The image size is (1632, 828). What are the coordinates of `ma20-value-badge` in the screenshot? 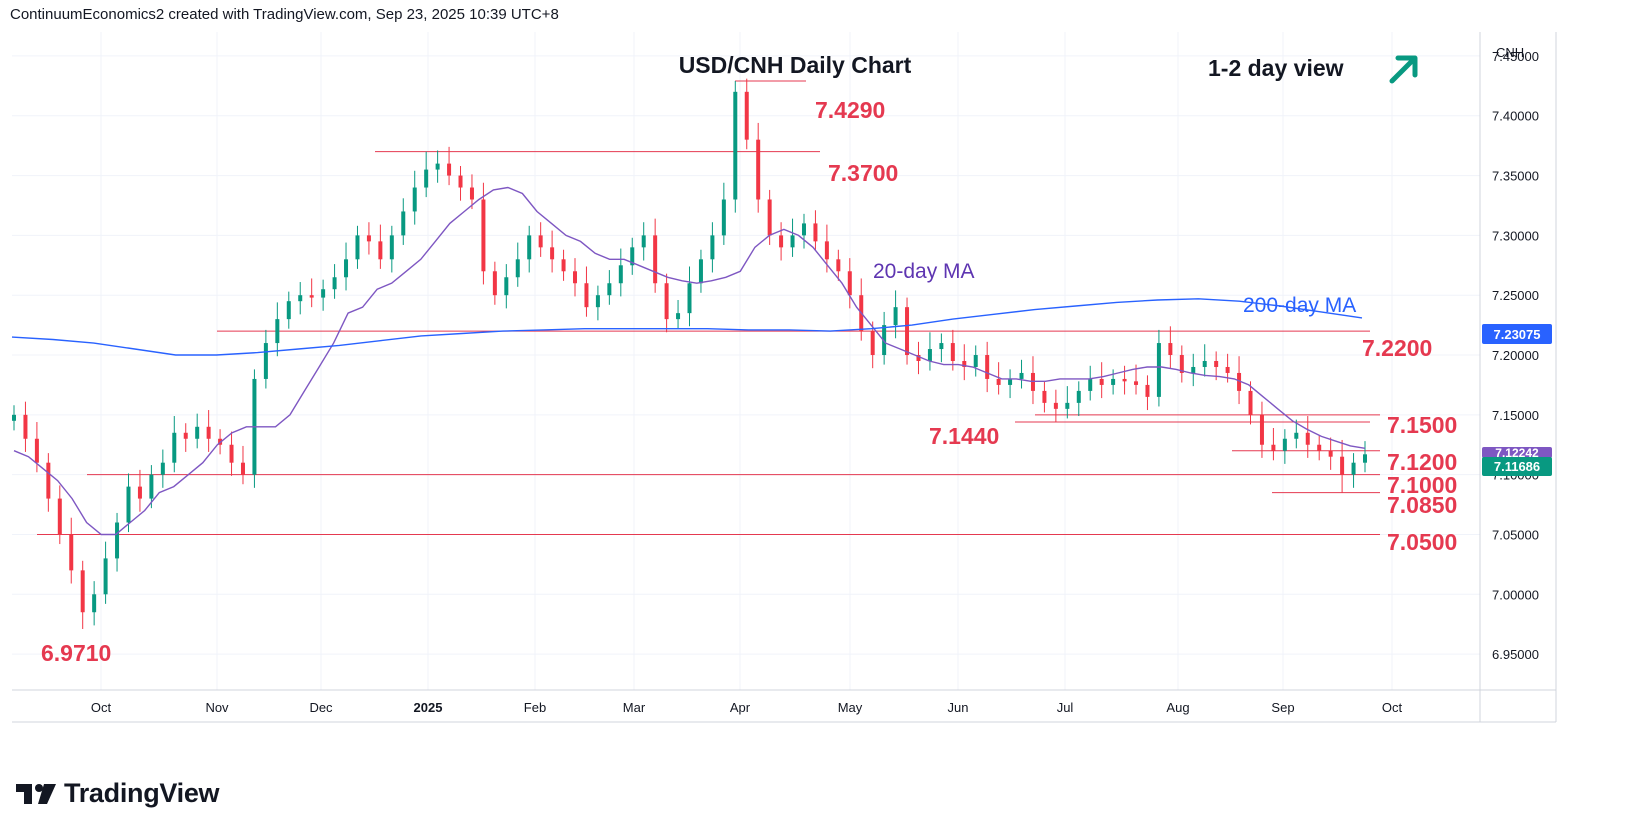 It's located at (1517, 452).